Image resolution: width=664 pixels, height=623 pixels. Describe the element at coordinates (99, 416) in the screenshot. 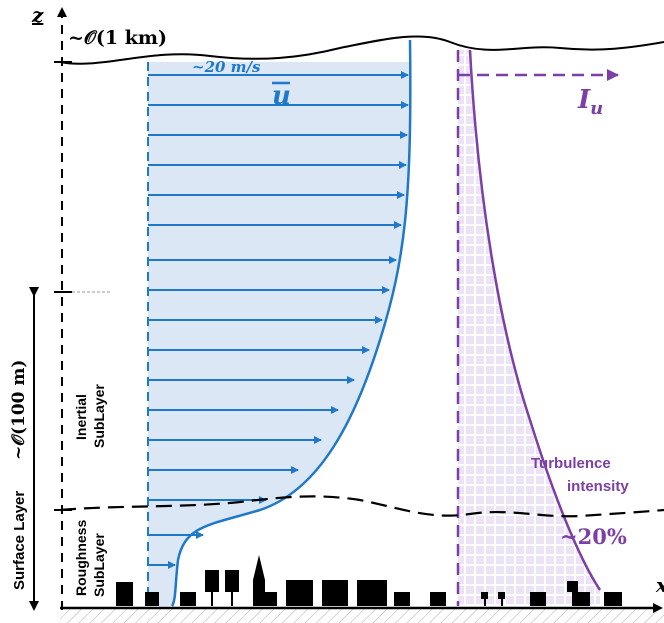

I see `inertial-sublayer-line2: SubLayer` at that location.